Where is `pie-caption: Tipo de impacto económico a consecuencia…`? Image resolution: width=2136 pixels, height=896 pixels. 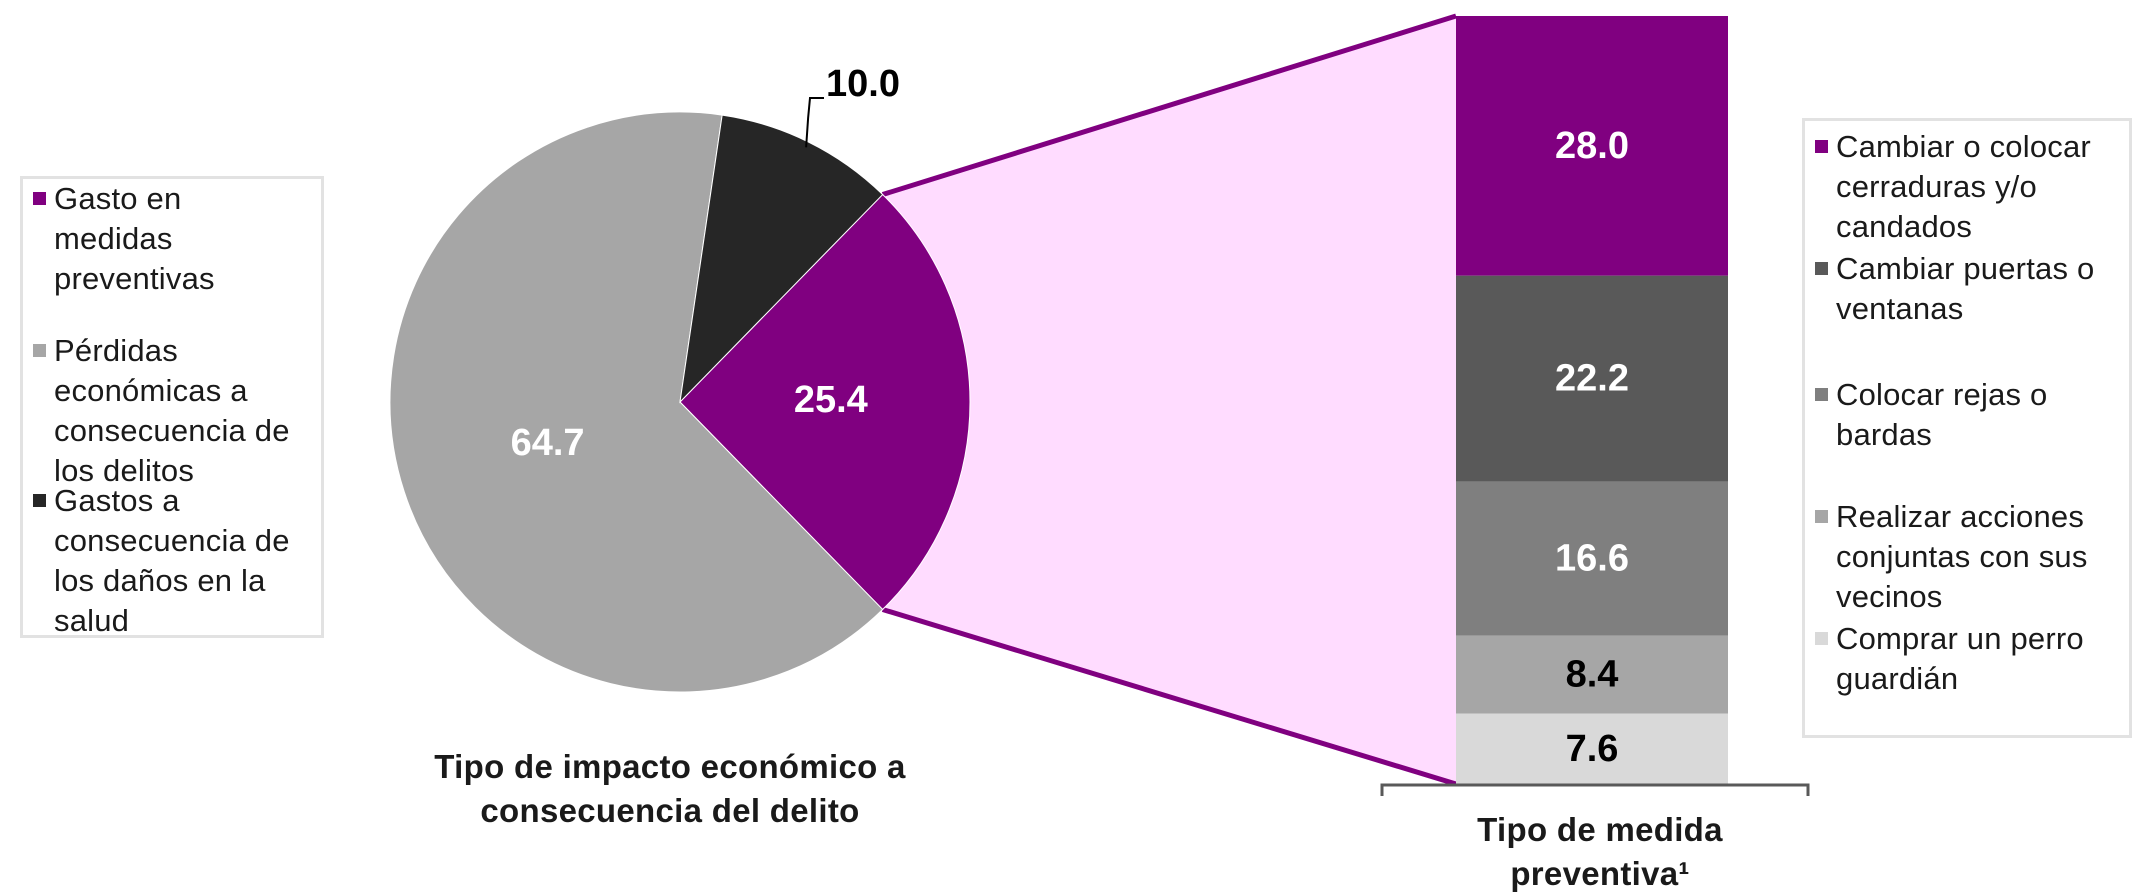 pie-caption: Tipo de impacto económico a consecuencia… is located at coordinates (670, 789).